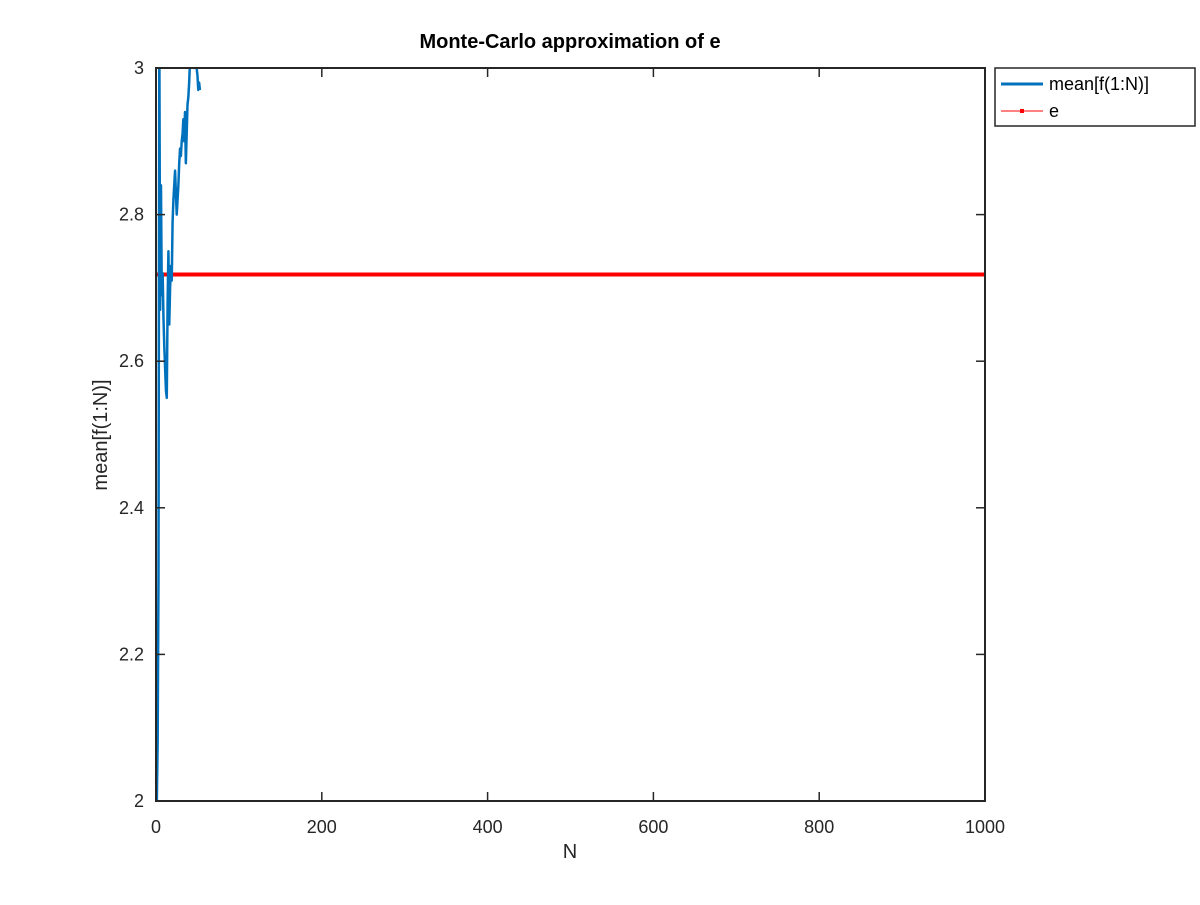 This screenshot has width=1200, height=905. What do you see at coordinates (131, 361) in the screenshot?
I see `y-tick-label: 2.6` at bounding box center [131, 361].